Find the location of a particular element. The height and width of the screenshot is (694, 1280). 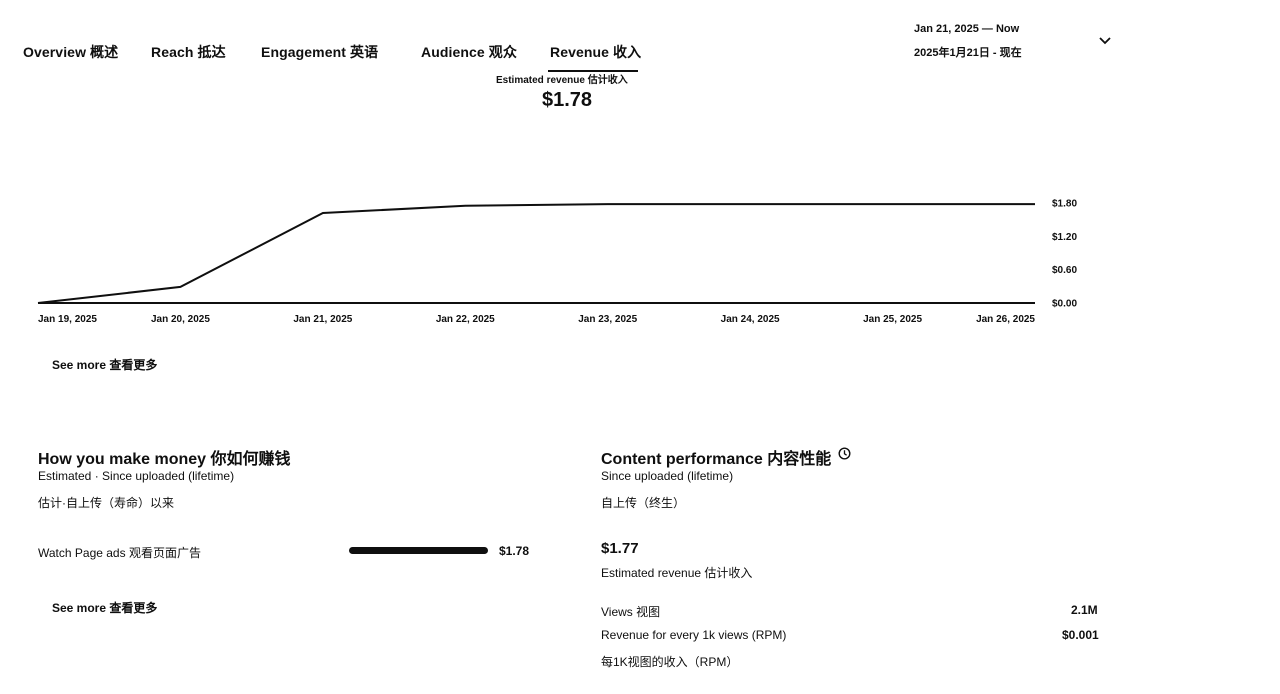

watch-page-ads-value: $1.78 is located at coordinates (514, 551).